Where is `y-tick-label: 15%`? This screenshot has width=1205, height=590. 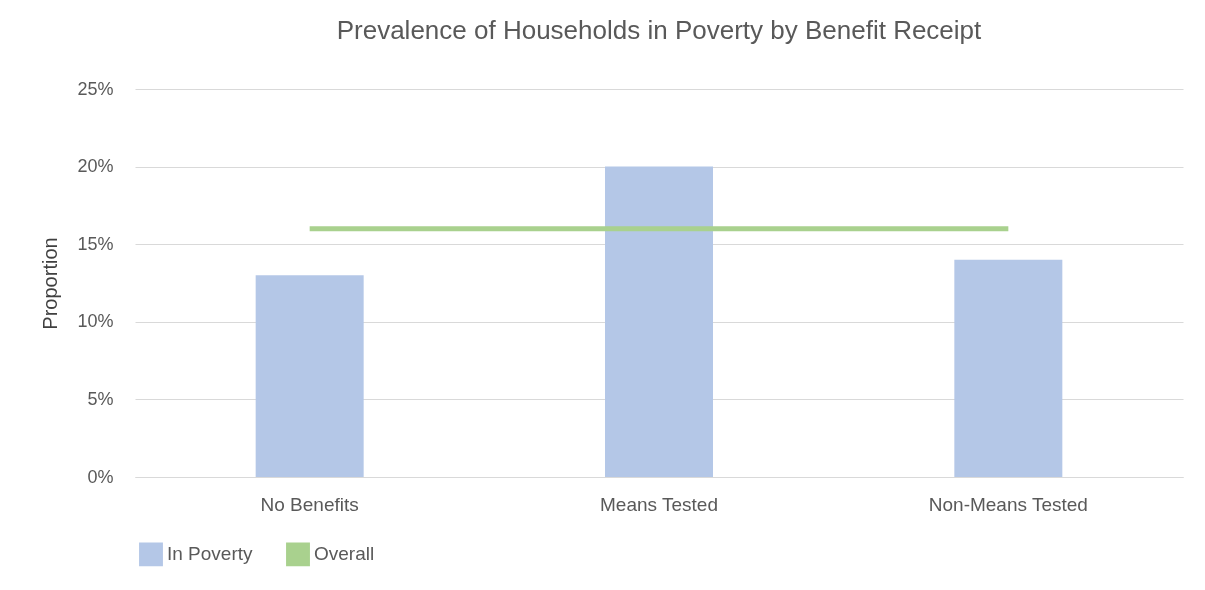
y-tick-label: 15% is located at coordinates (95, 243).